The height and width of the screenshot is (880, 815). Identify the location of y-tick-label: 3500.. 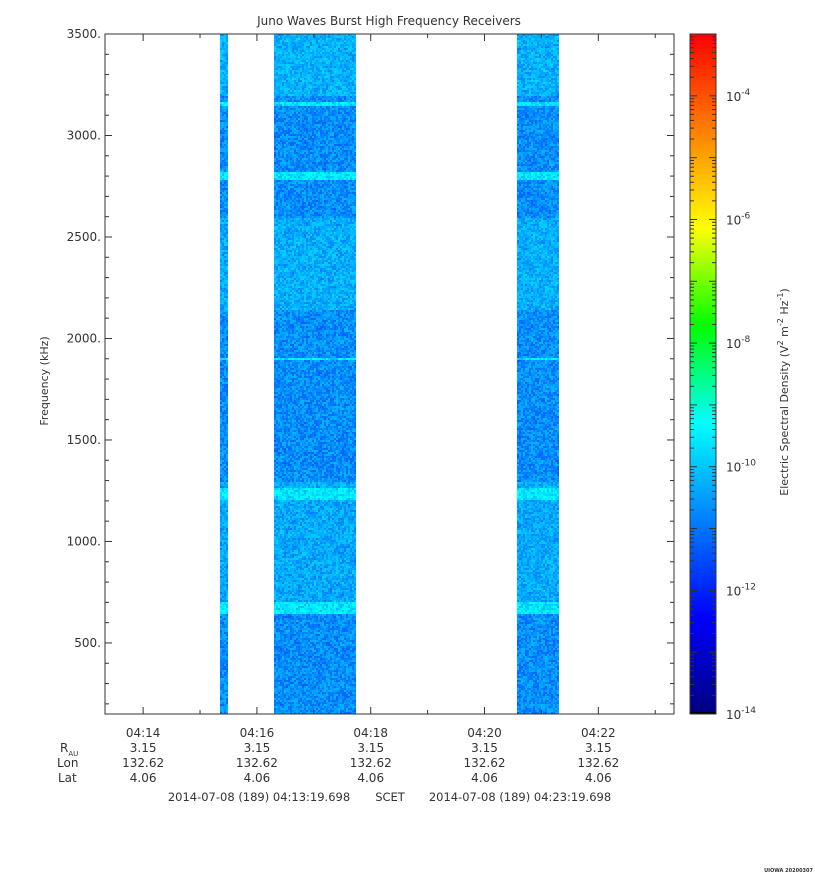
(84, 34).